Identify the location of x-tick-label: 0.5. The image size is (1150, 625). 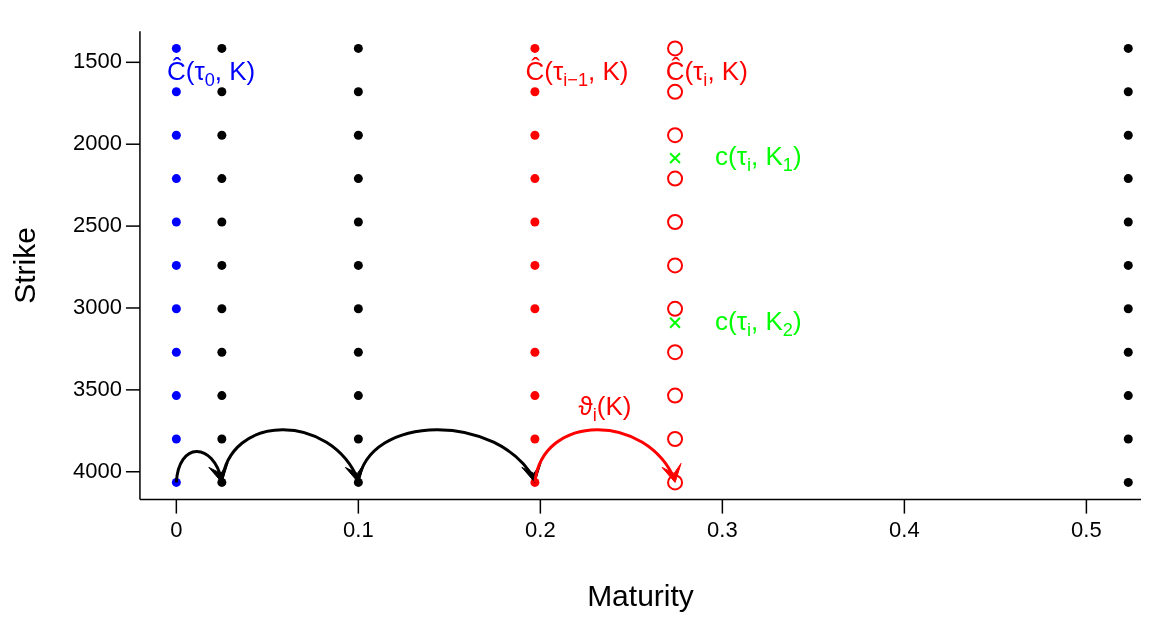
(1086, 529).